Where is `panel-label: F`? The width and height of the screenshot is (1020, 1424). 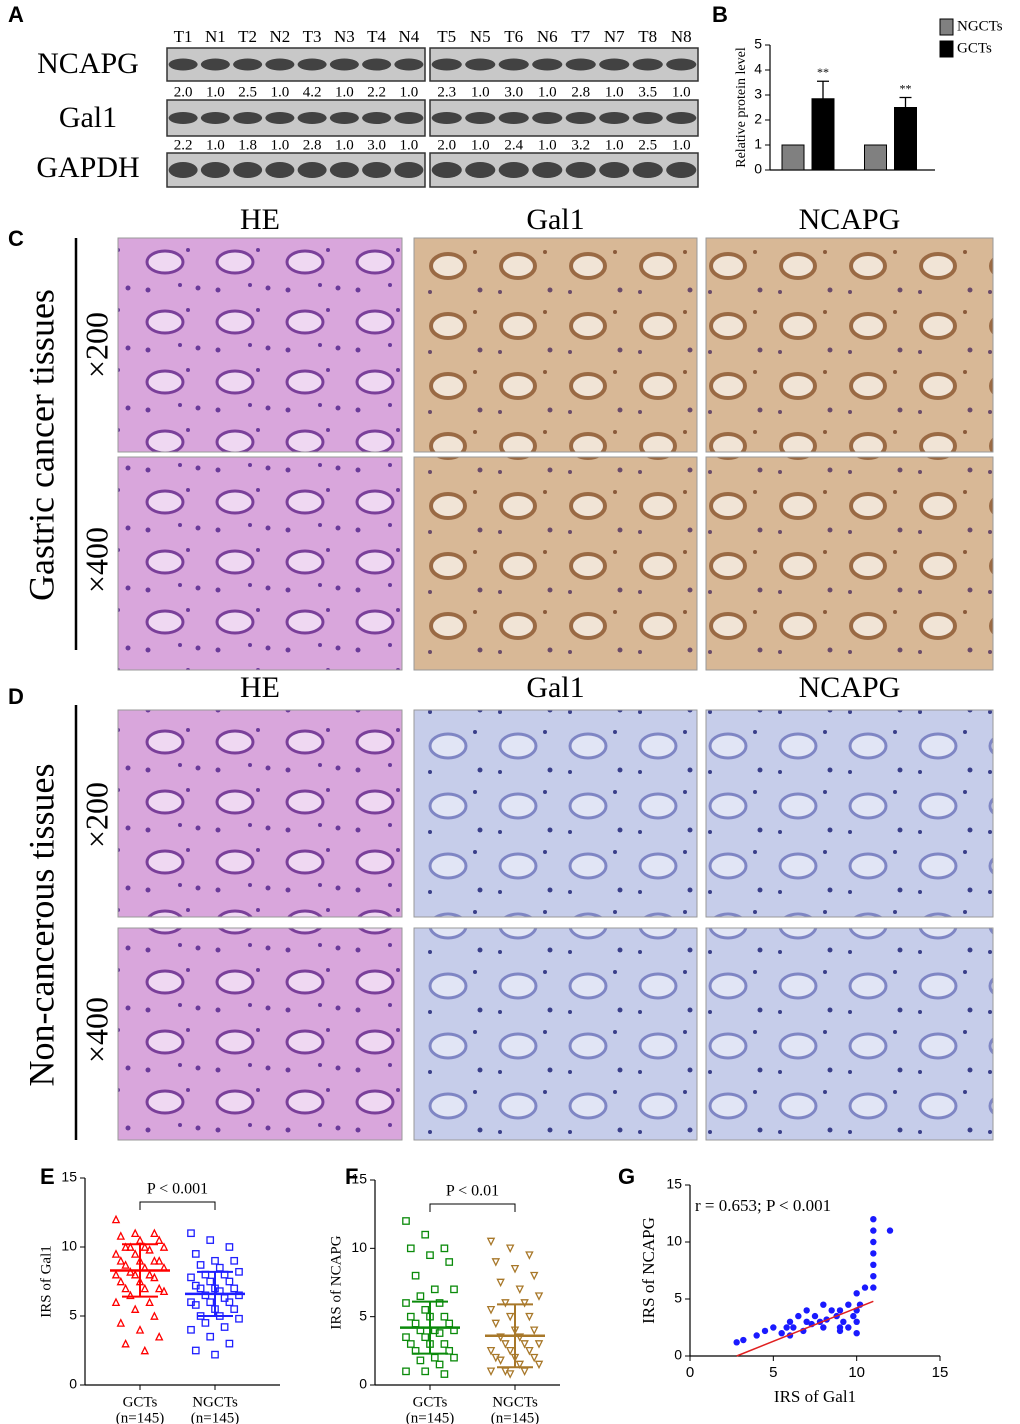 panel-label: F is located at coordinates (351, 1176).